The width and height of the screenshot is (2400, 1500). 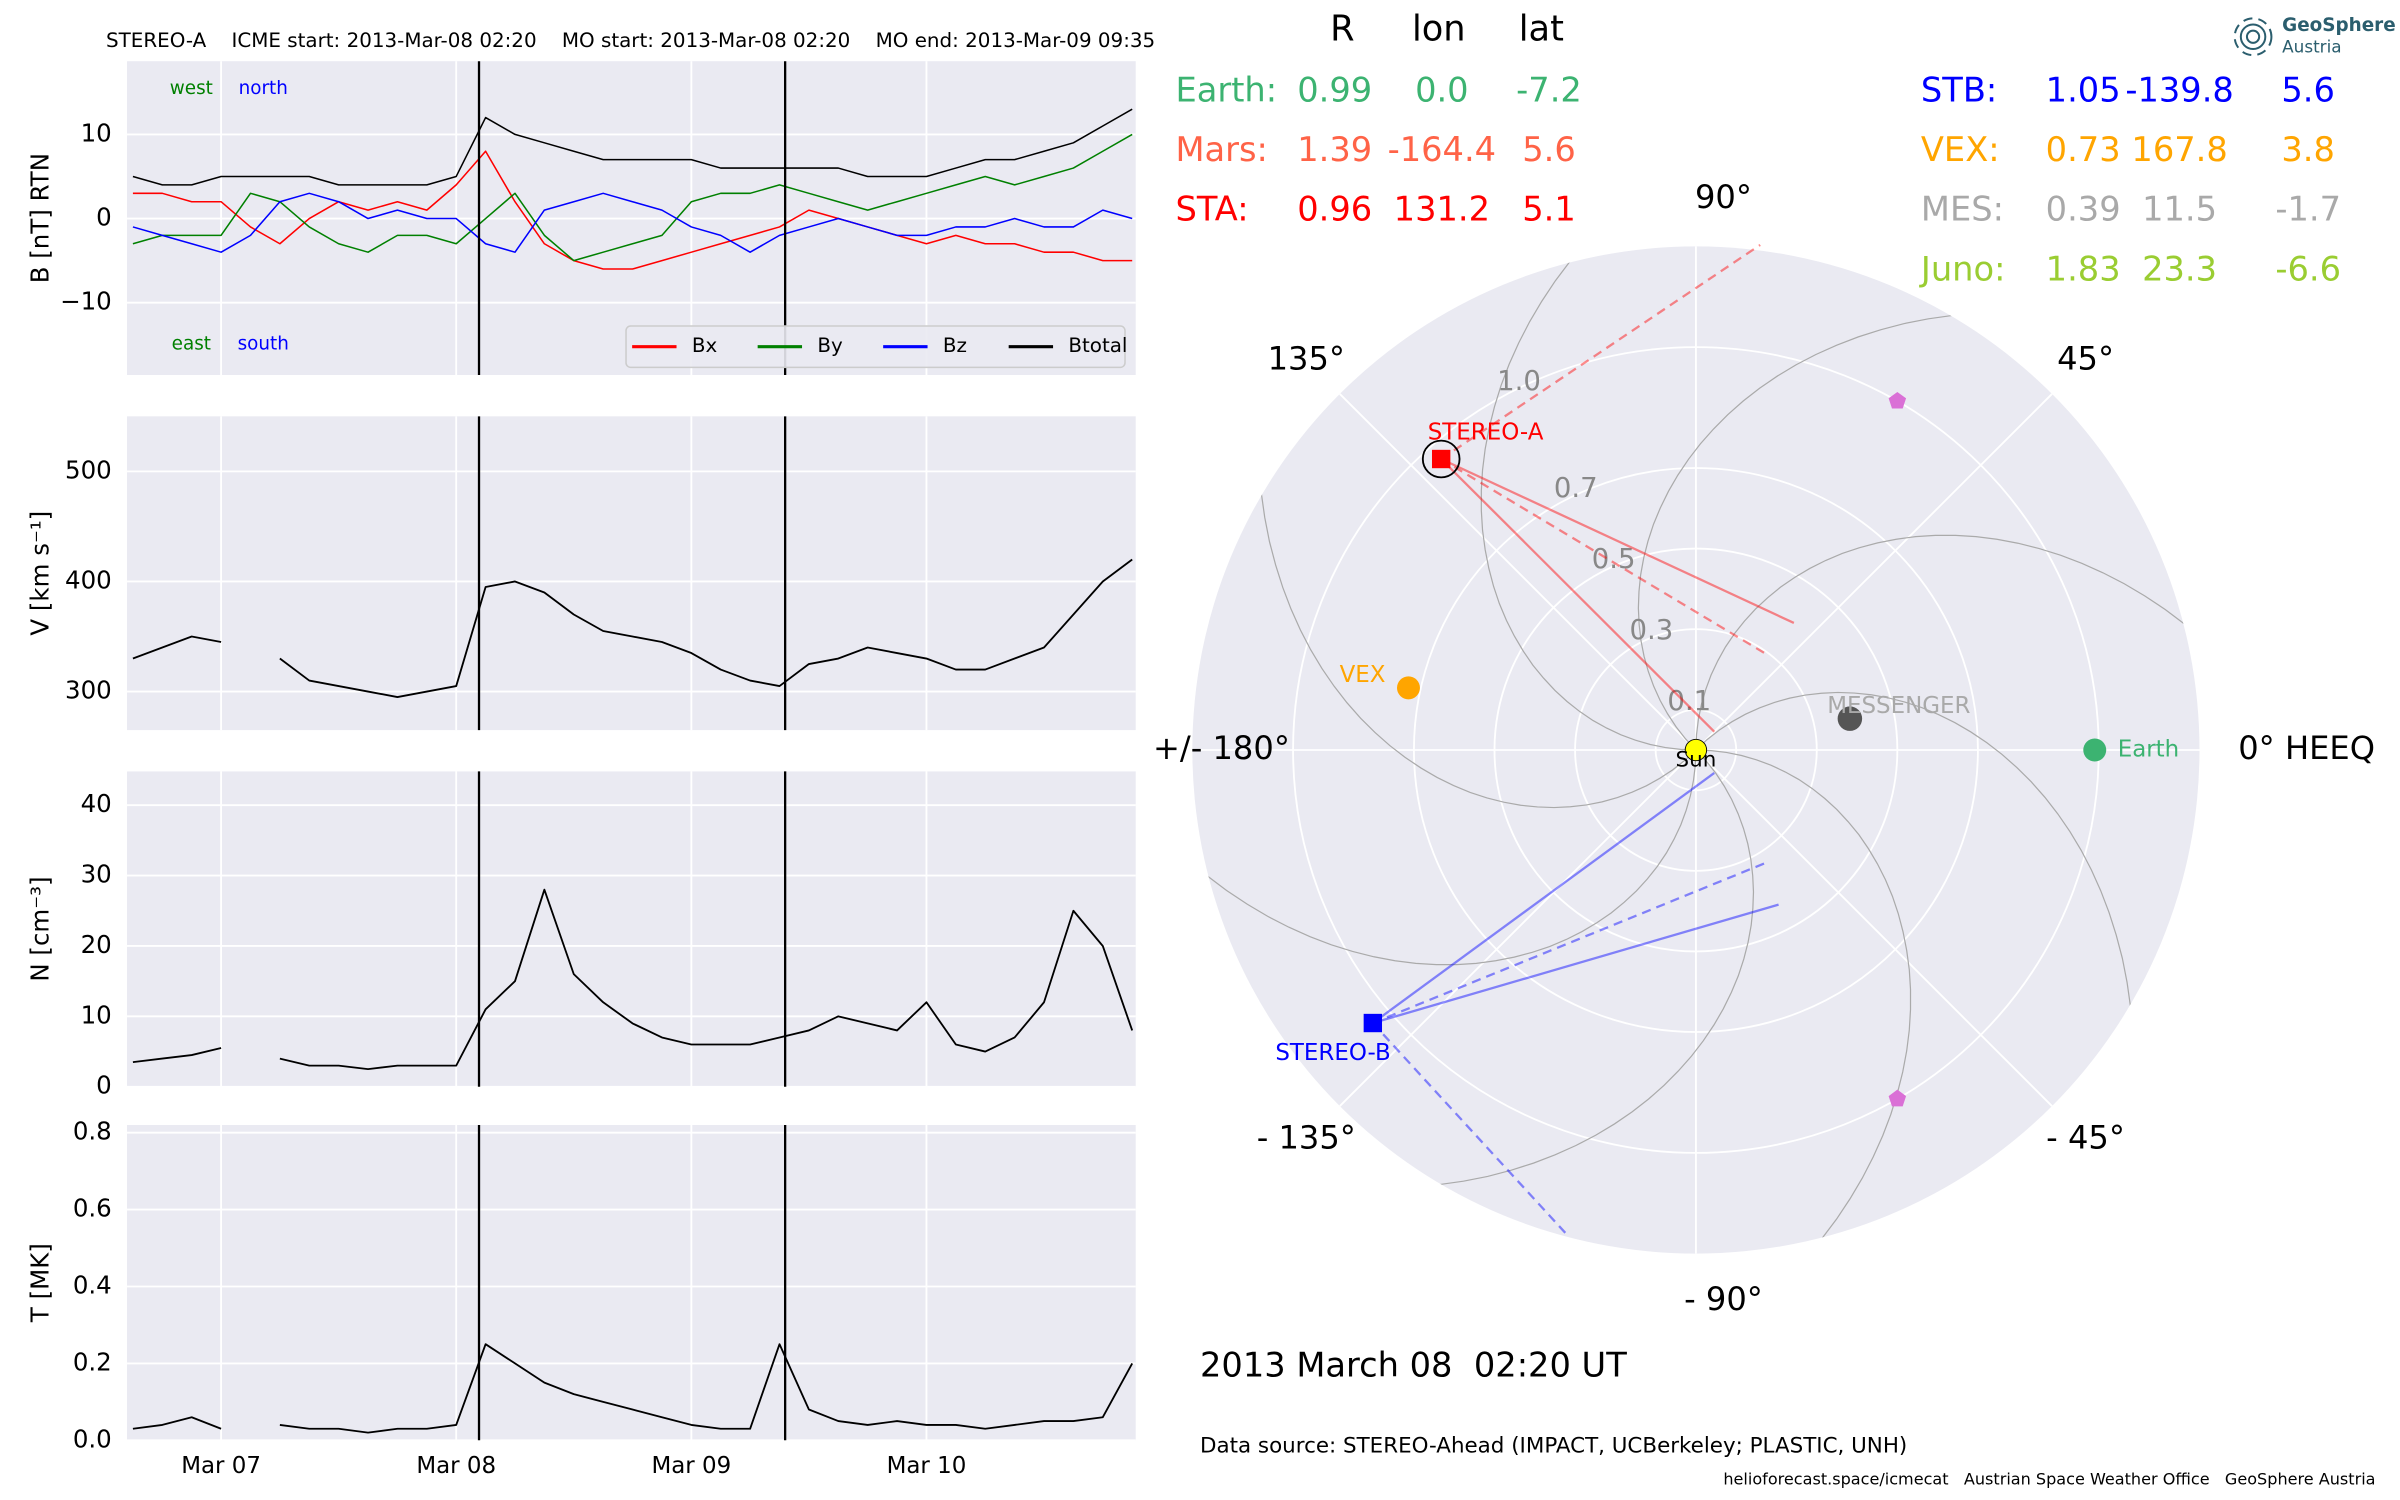 I want to click on logo-sub: Austria, so click(x=2311, y=46).